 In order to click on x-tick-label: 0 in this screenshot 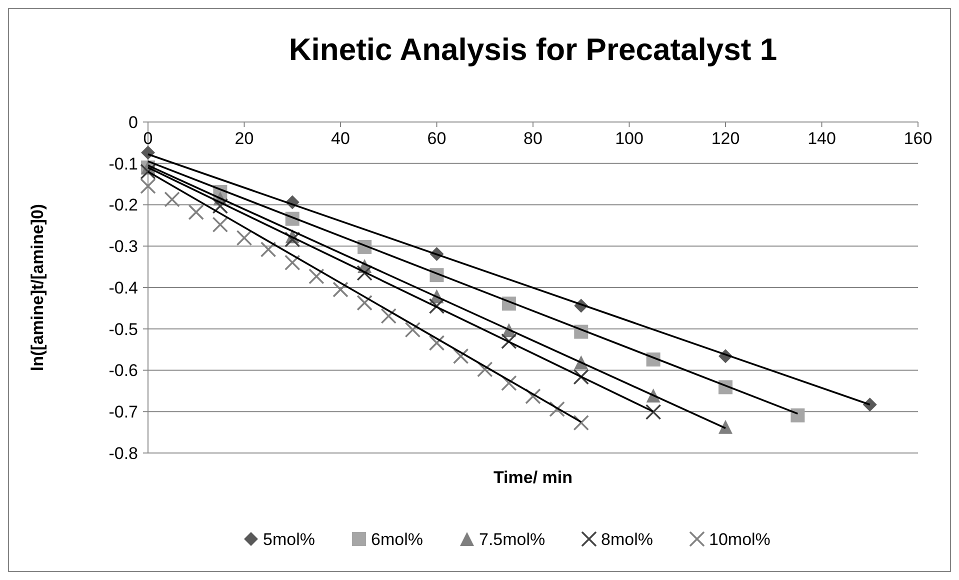, I will do `click(148, 138)`.